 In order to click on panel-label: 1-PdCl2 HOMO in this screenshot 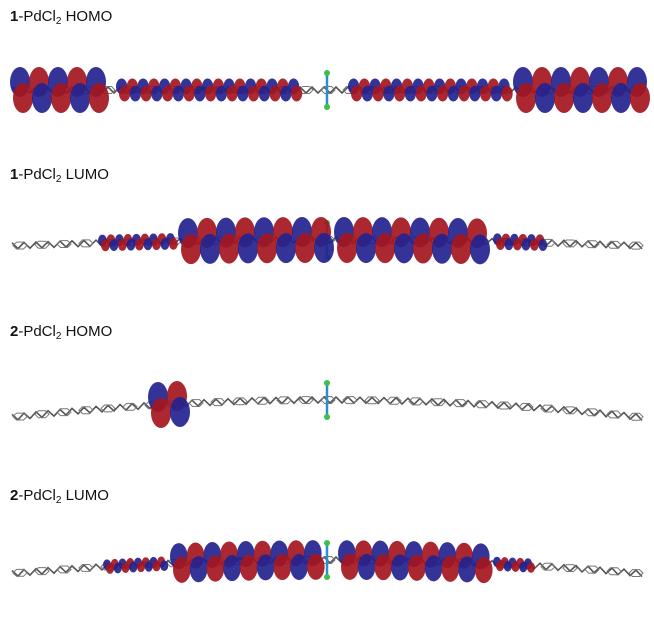, I will do `click(61, 17)`.